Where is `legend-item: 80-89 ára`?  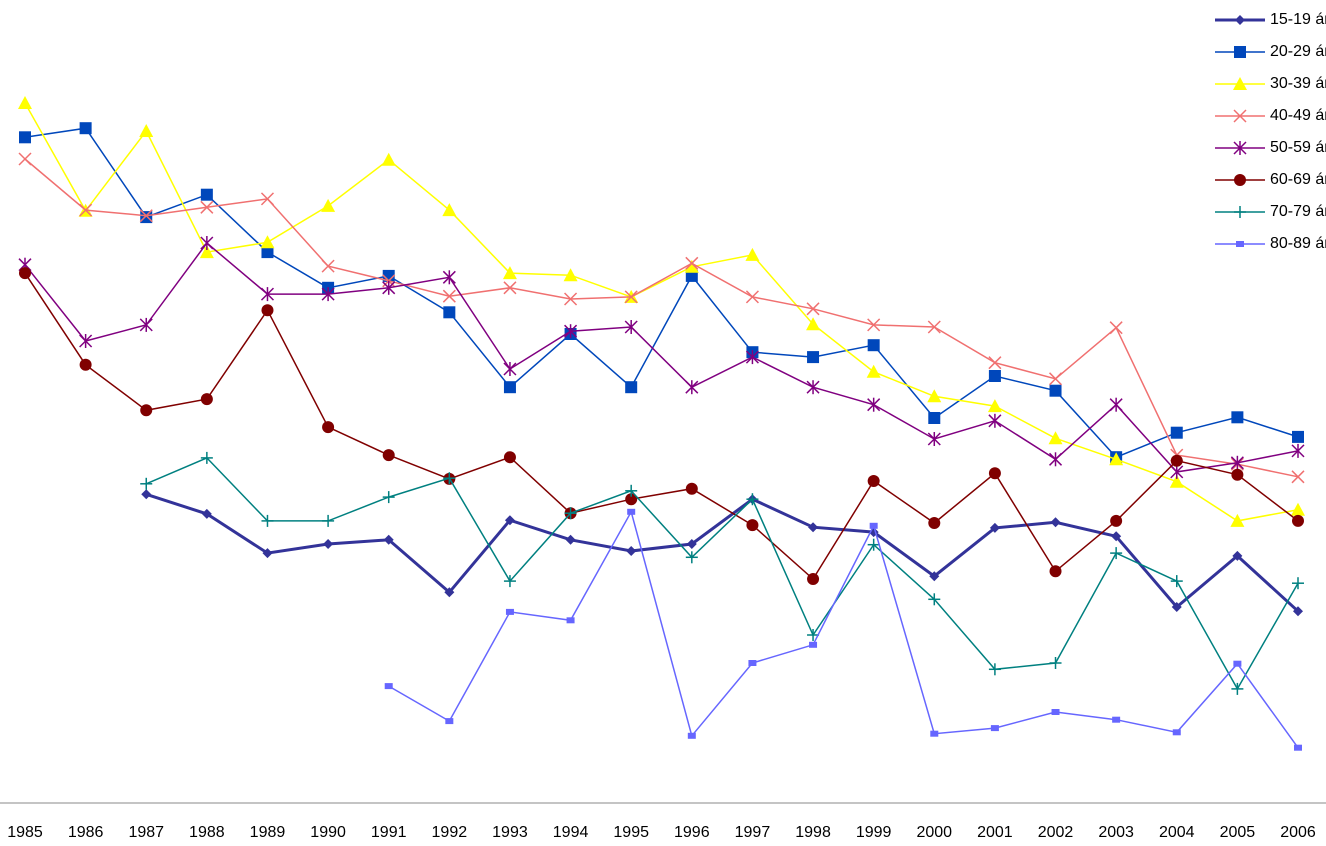
legend-item: 80-89 ára is located at coordinates (1270, 243).